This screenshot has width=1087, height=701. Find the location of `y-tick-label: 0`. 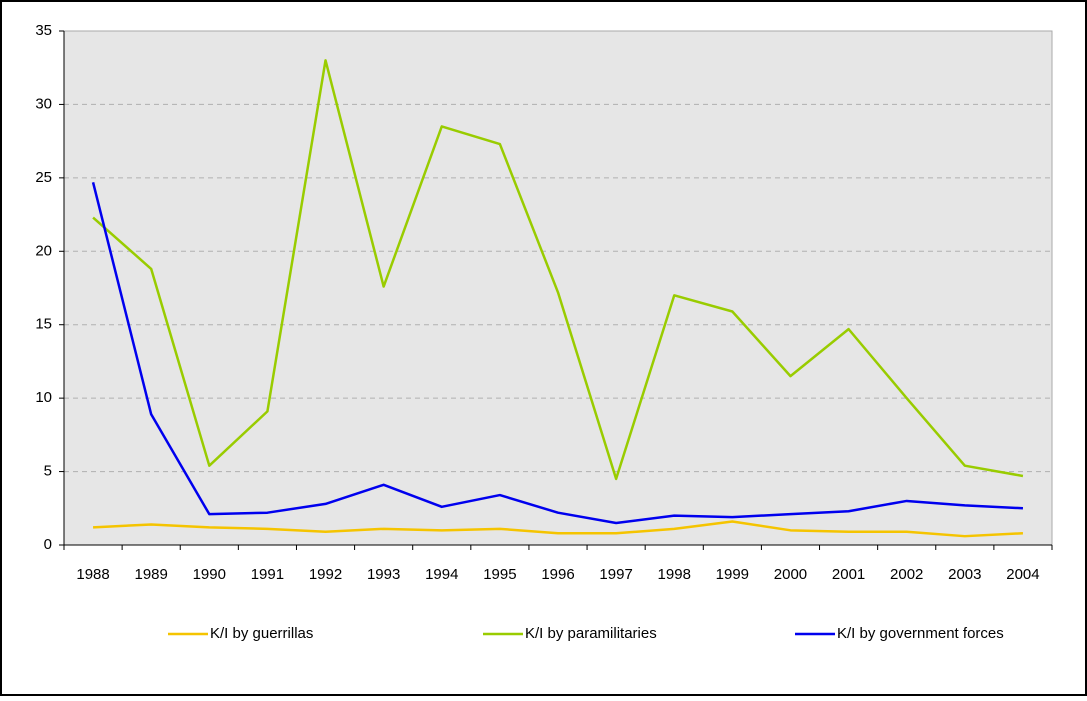

y-tick-label: 0 is located at coordinates (48, 544).